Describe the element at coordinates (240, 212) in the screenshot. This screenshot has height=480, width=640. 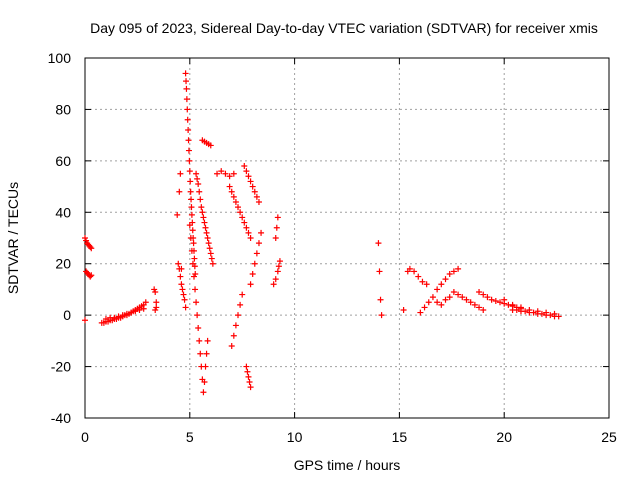
I see `series-desc-a` at that location.